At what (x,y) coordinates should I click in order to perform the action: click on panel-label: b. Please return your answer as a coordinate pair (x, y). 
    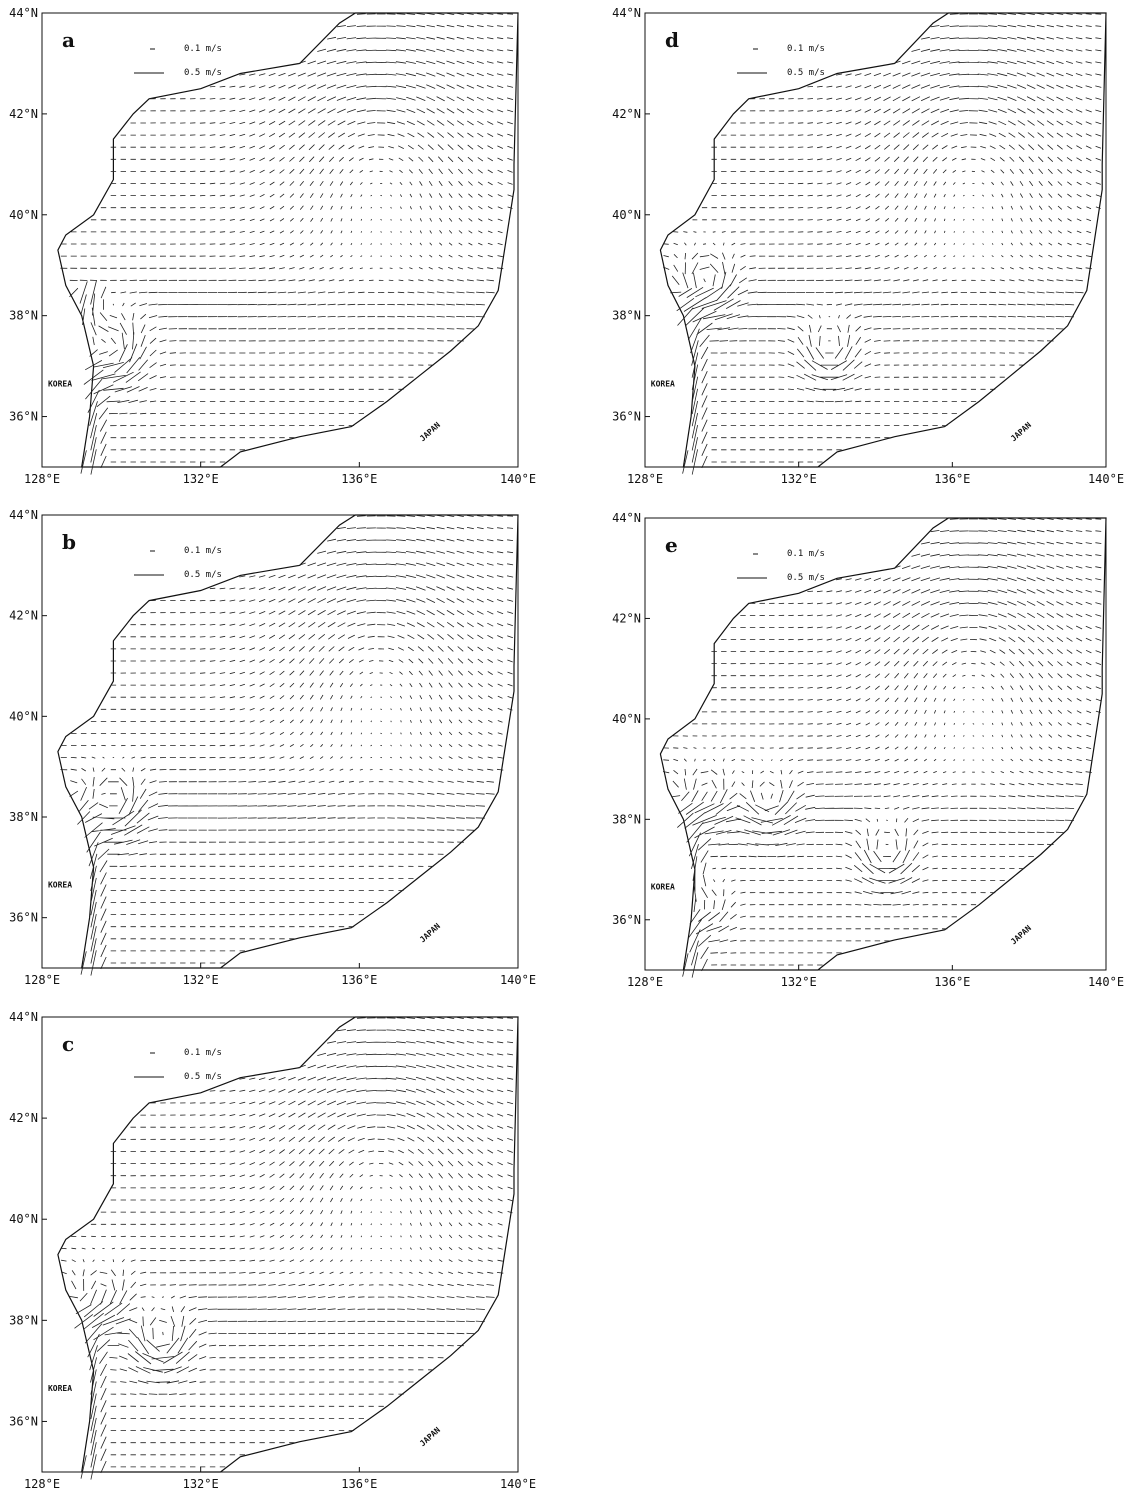
    Looking at the image, I should click on (69, 542).